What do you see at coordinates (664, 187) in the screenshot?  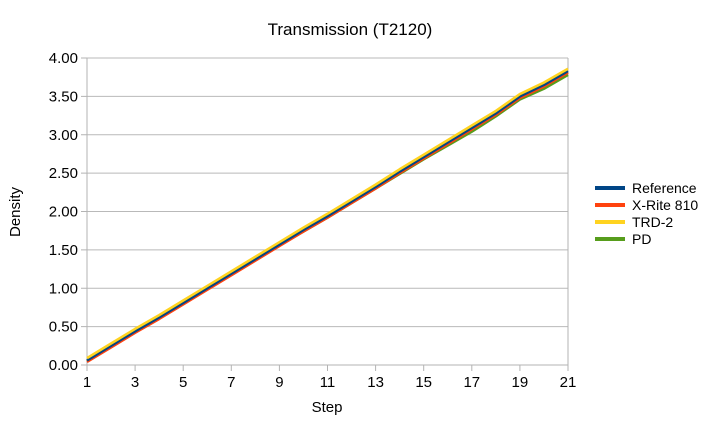 I see `legend-label: Reference` at bounding box center [664, 187].